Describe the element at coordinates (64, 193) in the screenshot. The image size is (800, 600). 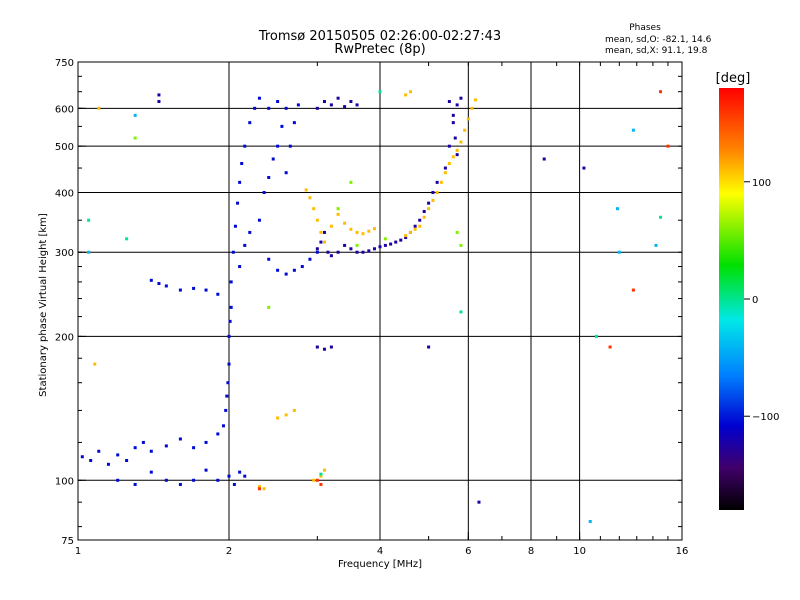
I see `y-tick-label: 400` at that location.